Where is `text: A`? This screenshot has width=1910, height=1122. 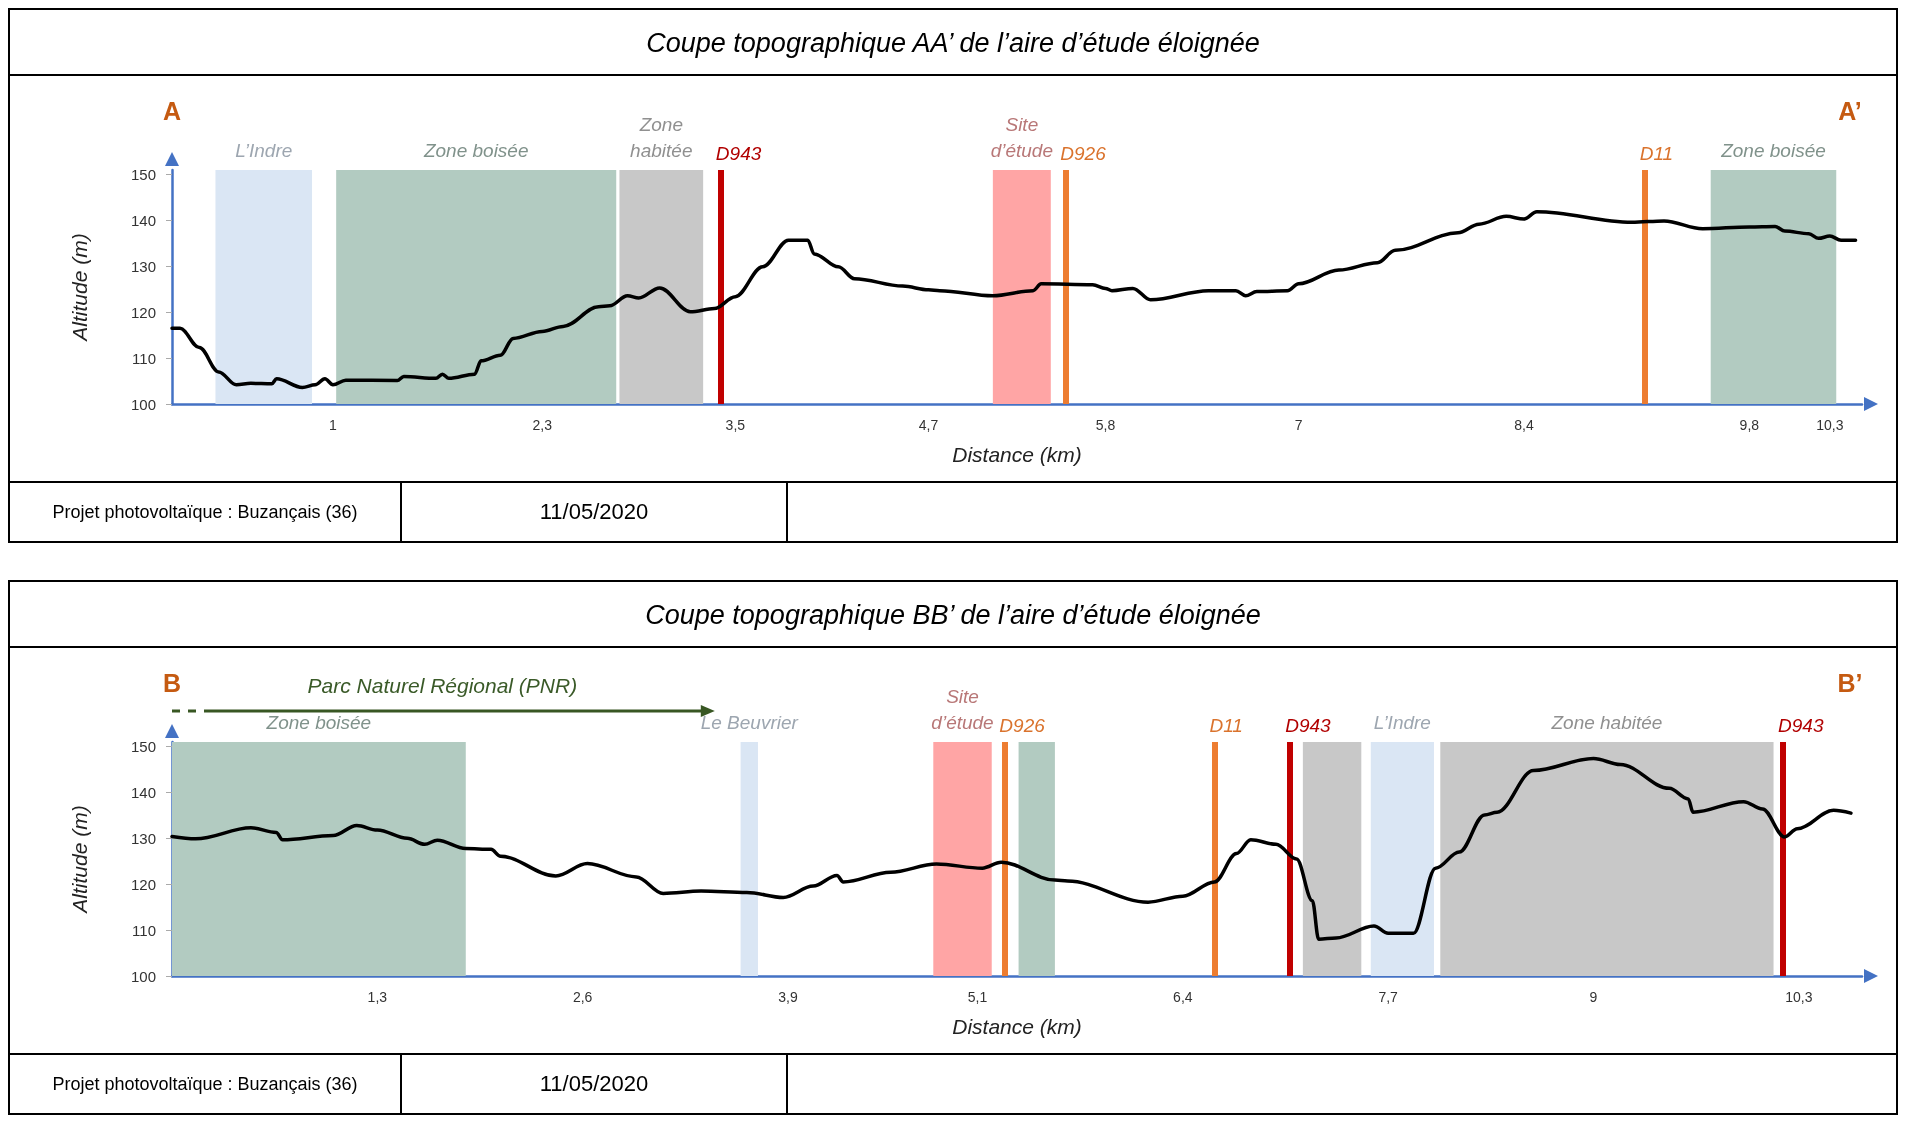
text: A is located at coordinates (172, 111).